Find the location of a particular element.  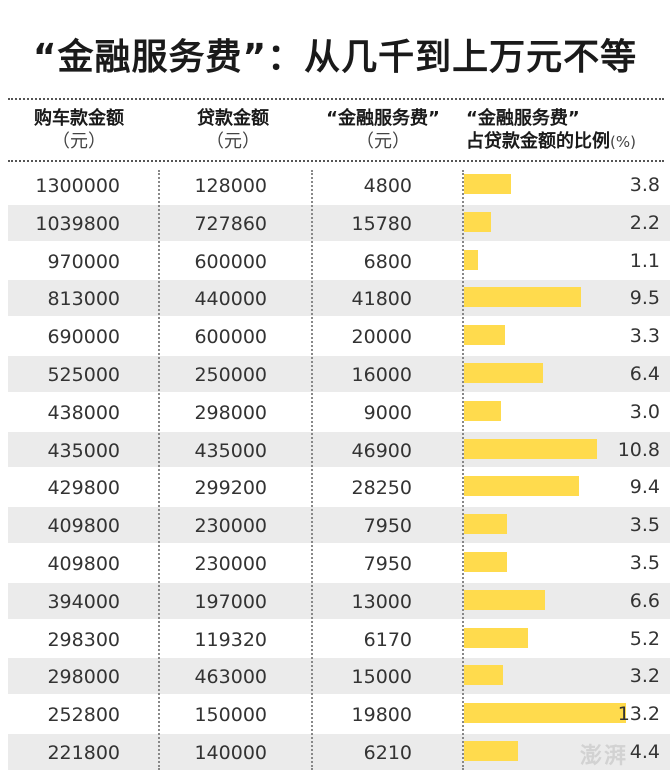

car-price-cell: 438000 is located at coordinates (83, 412).